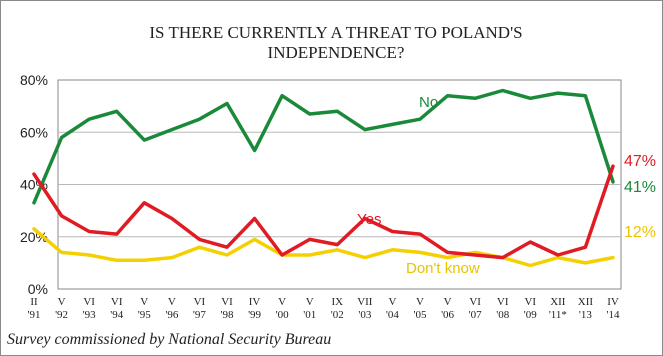  What do you see at coordinates (89, 315) in the screenshot?
I see `x-tick-label-year: '93` at bounding box center [89, 315].